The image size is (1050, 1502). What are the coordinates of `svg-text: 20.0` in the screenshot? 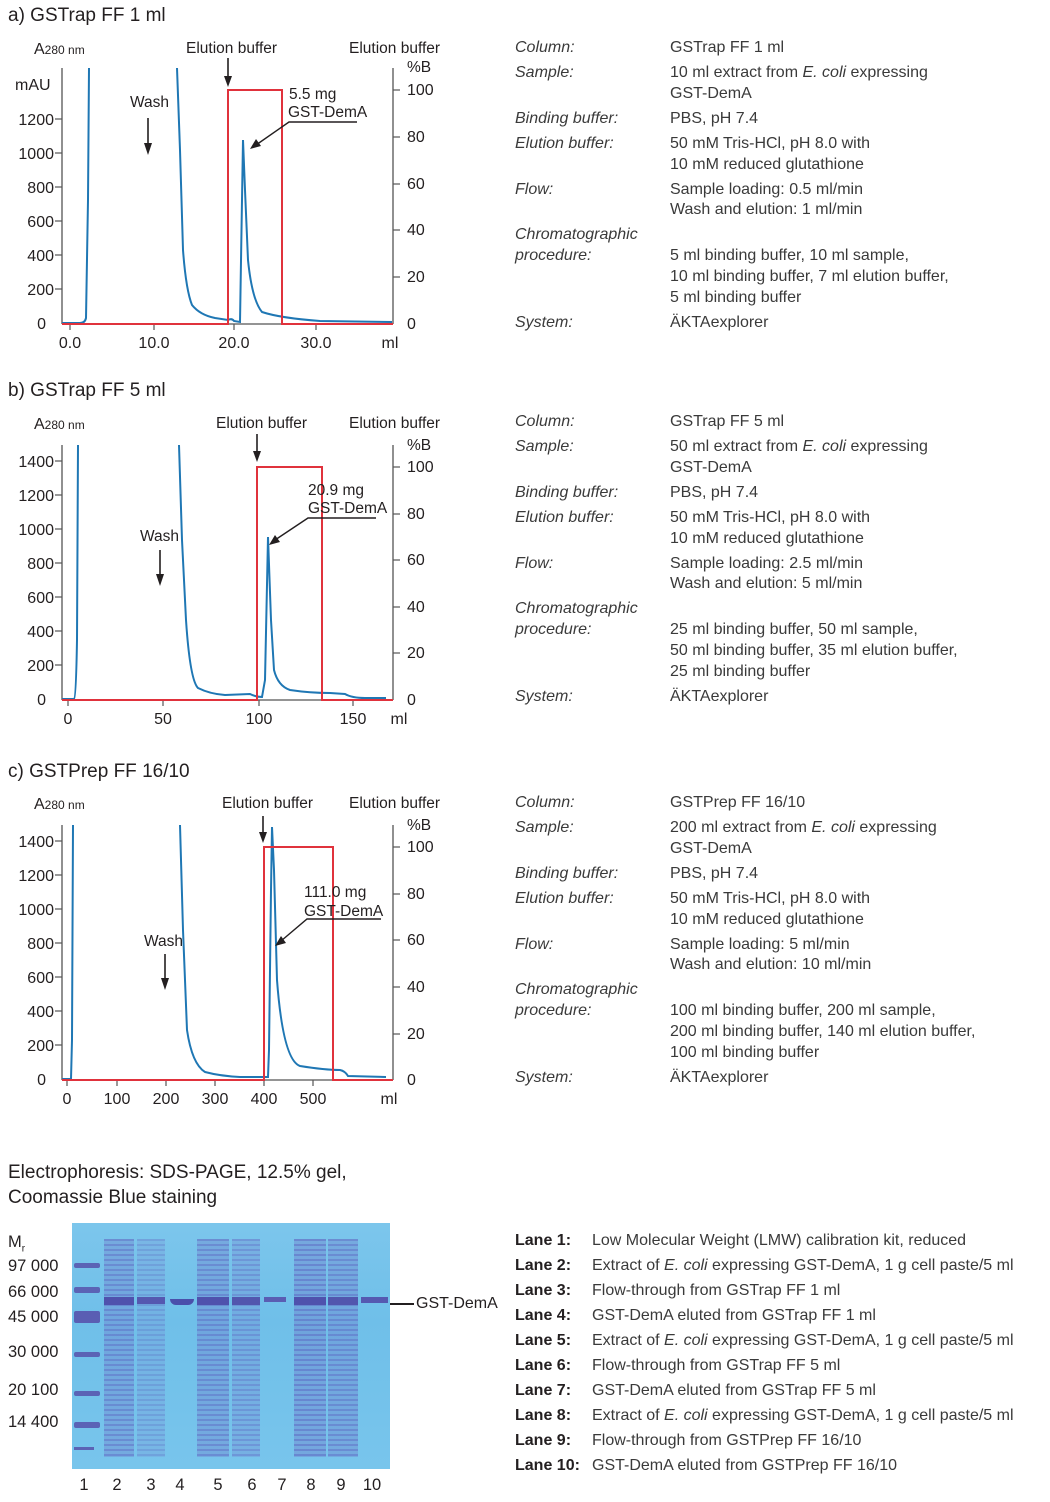 It's located at (233, 343).